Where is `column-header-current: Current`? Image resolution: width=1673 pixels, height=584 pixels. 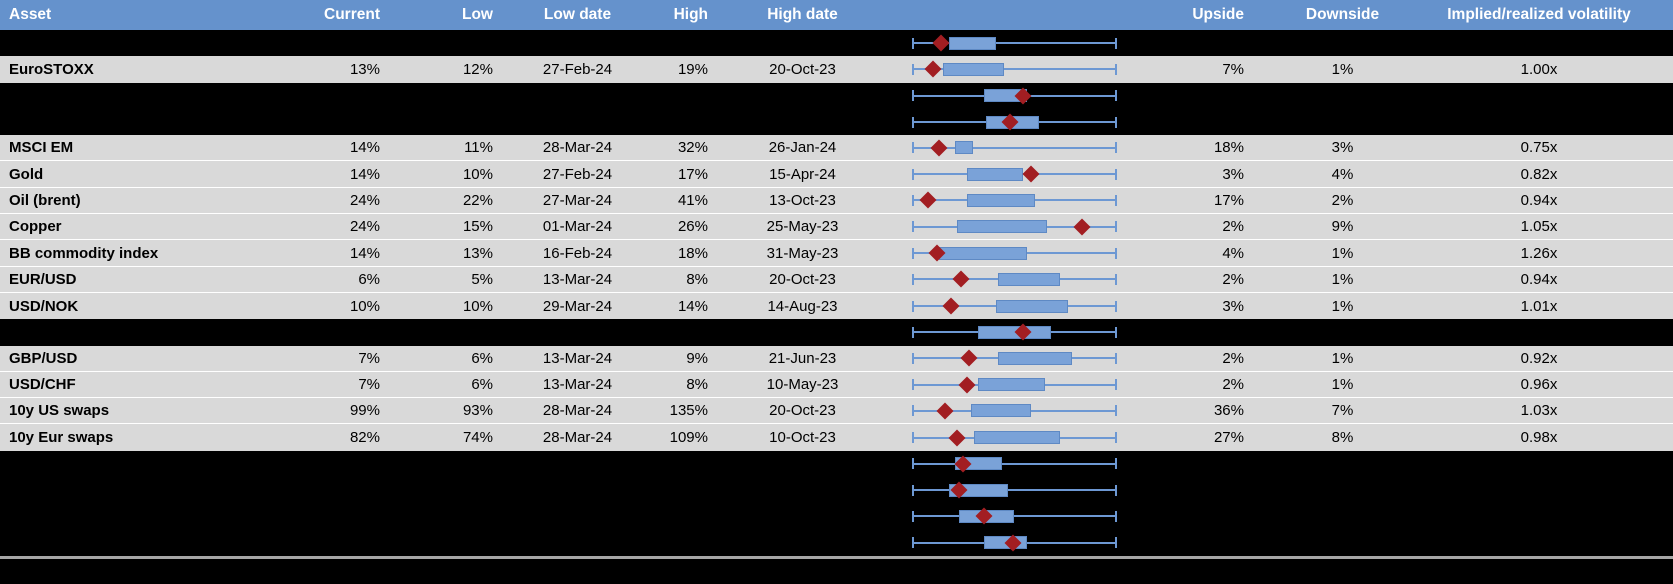 column-header-current: Current is located at coordinates (352, 14).